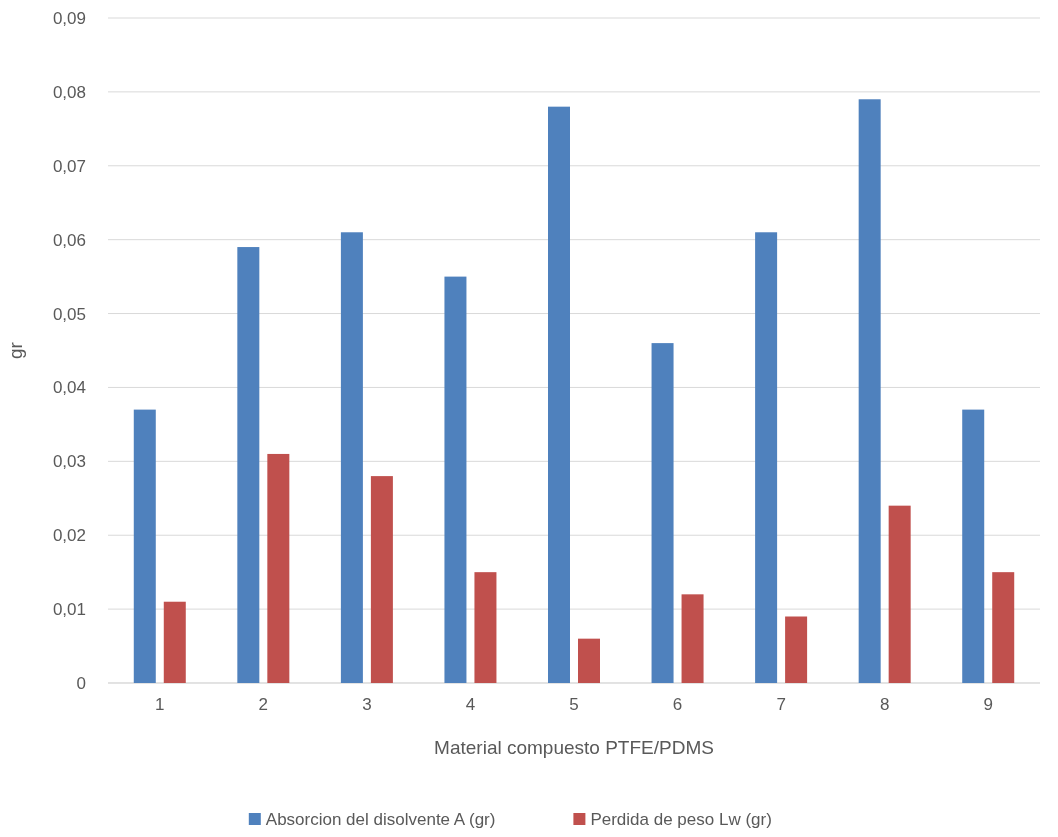 The image size is (1058, 837). Describe the element at coordinates (781, 704) in the screenshot. I see `x-tick-label: 7` at that location.